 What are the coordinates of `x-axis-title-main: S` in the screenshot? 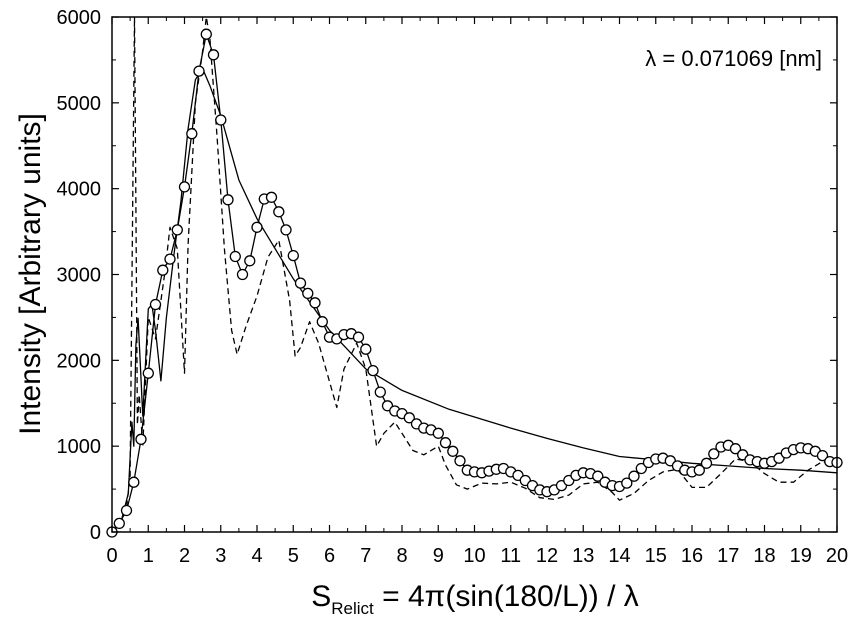 It's located at (321, 596).